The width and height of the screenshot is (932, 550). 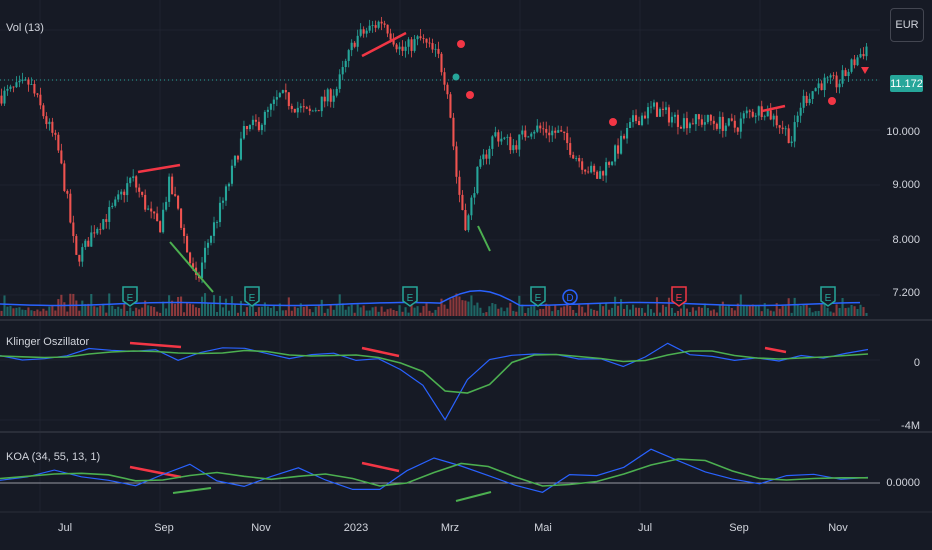 I want to click on marker-shape, so click(x=538, y=296).